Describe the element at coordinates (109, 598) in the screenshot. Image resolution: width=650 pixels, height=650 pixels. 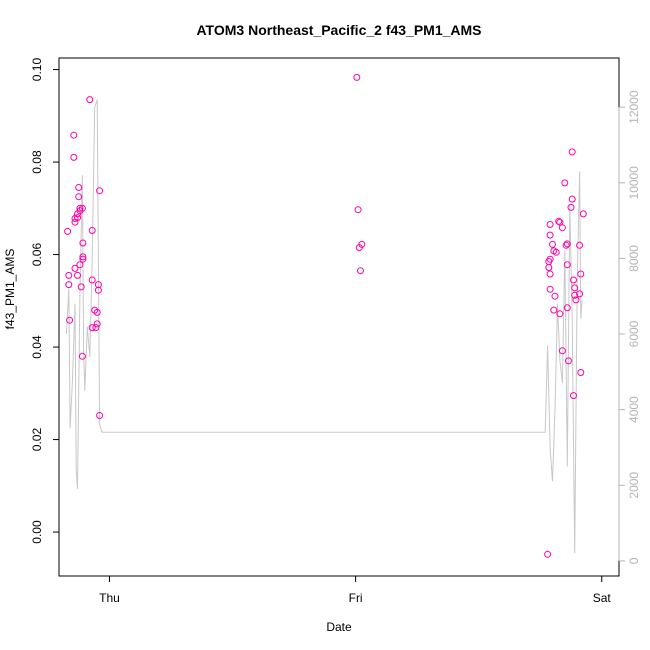
I see `x-tick-label: Thu` at that location.